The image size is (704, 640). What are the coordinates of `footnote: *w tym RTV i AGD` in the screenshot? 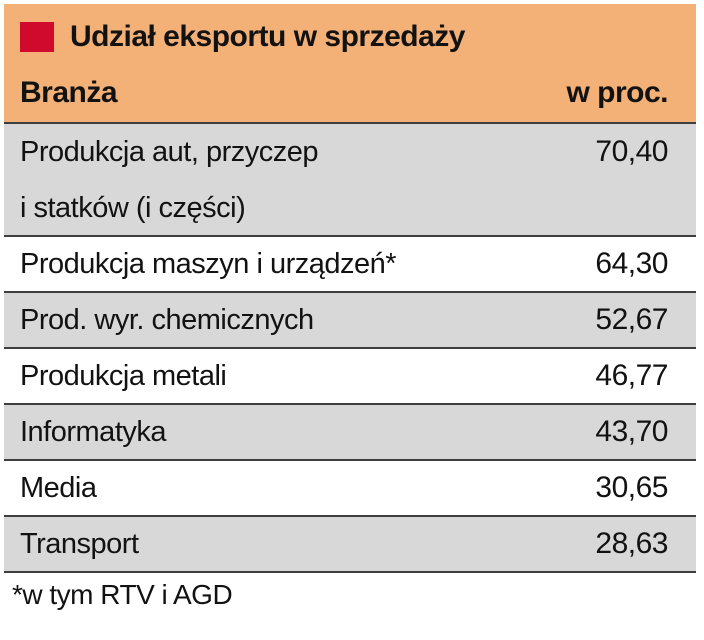 It's located at (350, 590).